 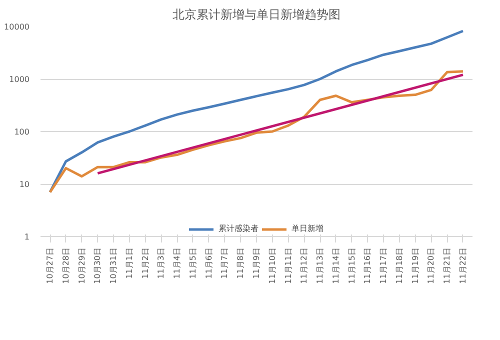 I want to click on y-tick-label: 1, so click(x=27, y=237).